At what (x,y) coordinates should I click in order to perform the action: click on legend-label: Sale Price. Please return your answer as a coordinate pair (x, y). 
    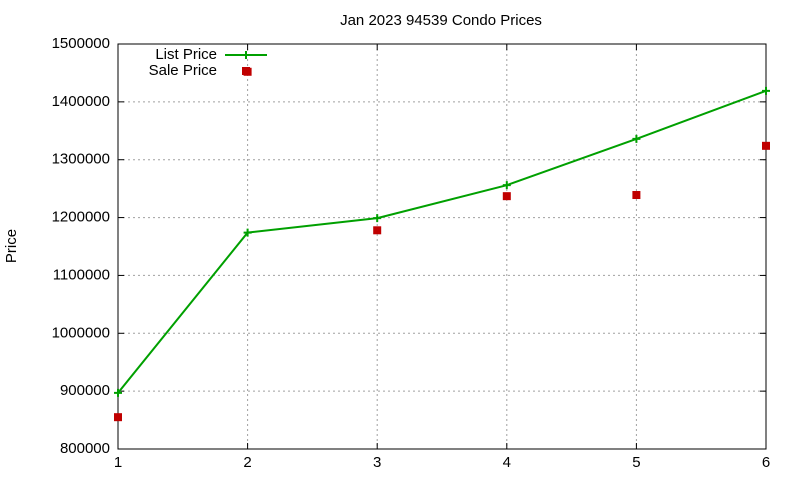
    Looking at the image, I should click on (183, 70).